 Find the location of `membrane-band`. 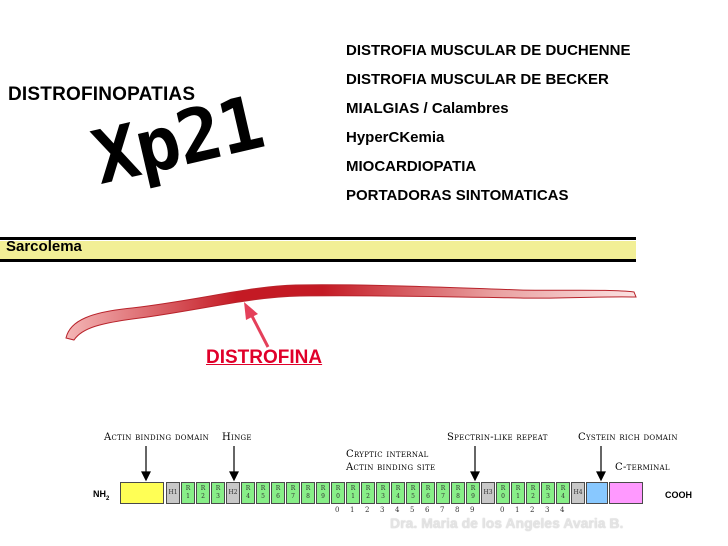

membrane-band is located at coordinates (318, 250).